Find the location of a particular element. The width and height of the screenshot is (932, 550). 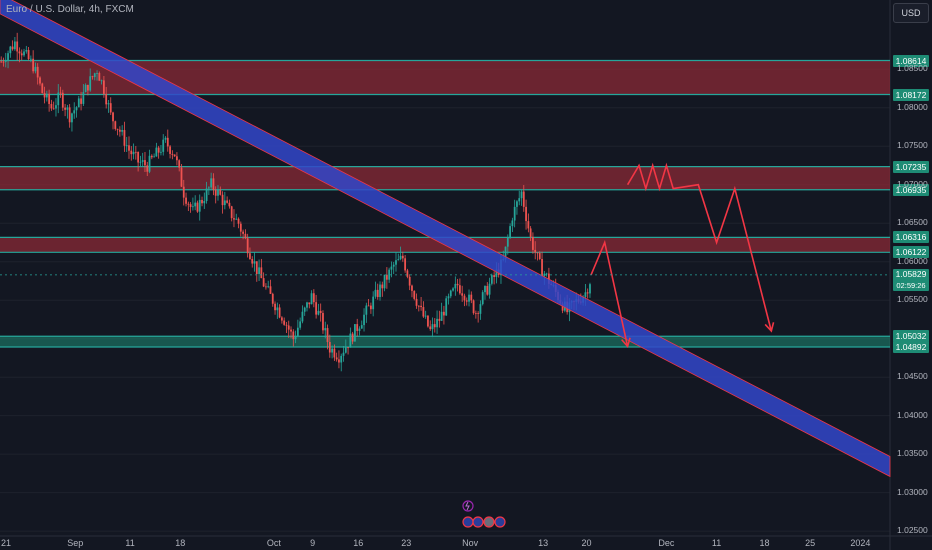

price-tick-label: 1.04500 is located at coordinates (912, 376).